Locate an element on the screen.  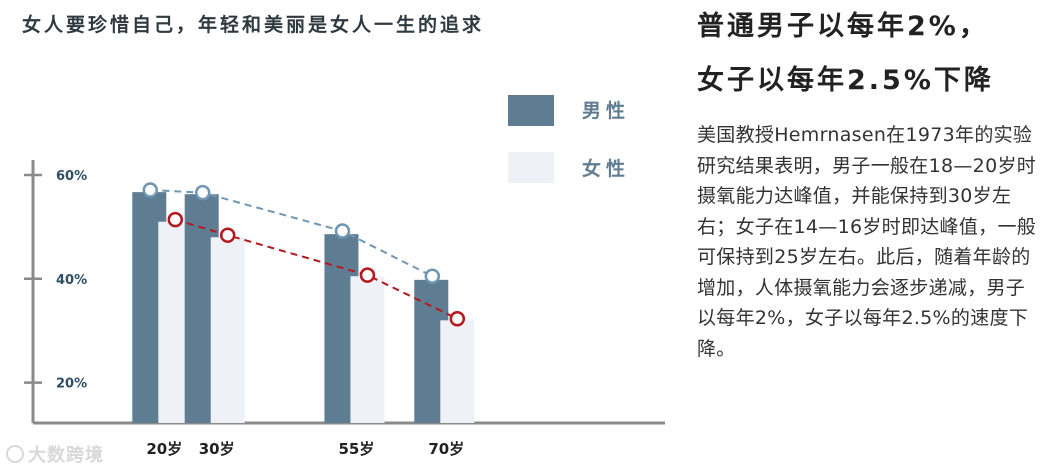
y-tick-label-1: 40% is located at coordinates (71, 280).